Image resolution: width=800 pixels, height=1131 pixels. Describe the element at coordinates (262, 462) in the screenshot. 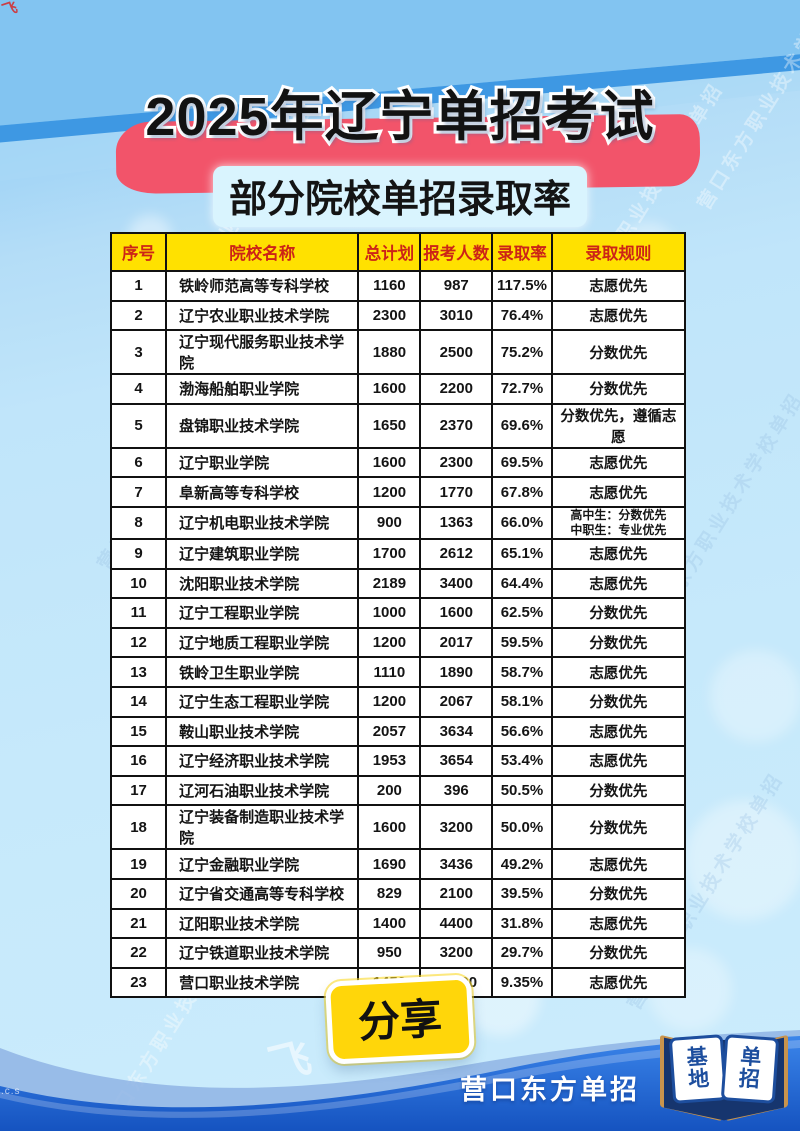

I see `school-name: 辽宁职业学院` at that location.